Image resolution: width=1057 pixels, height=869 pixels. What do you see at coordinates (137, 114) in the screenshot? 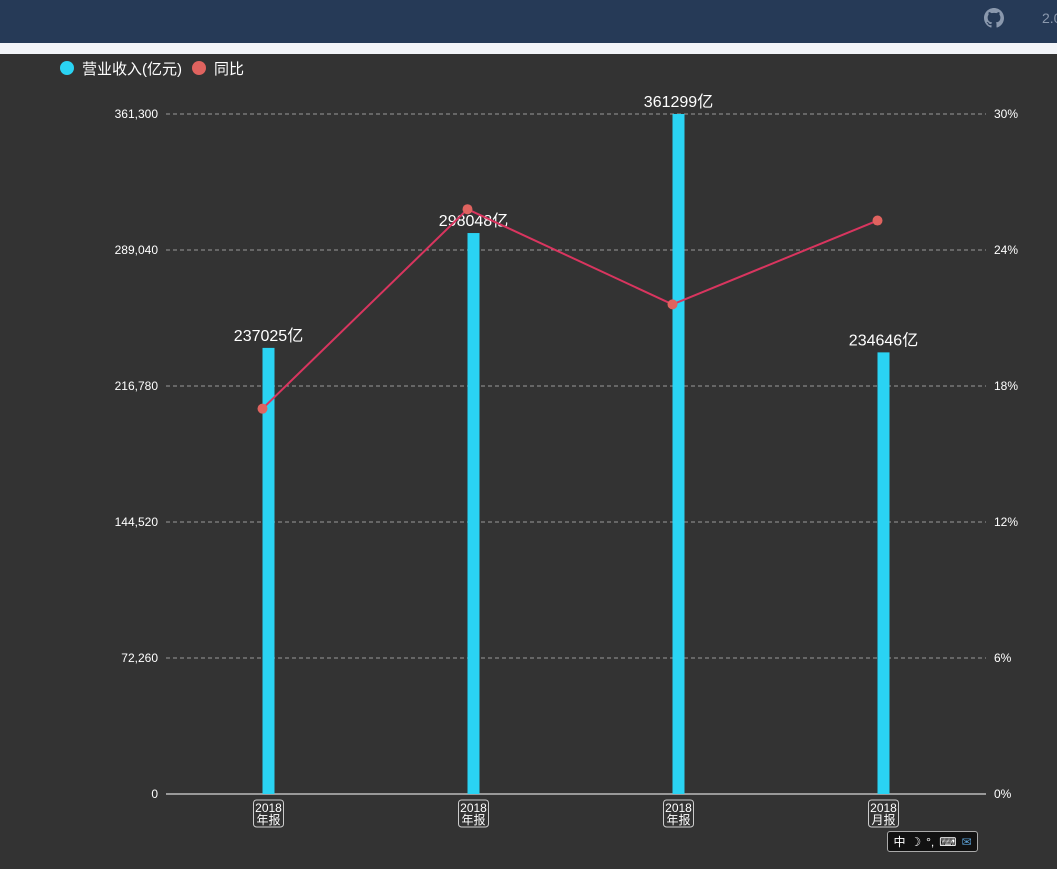
I see `left-axis-tick-label: 361,300` at bounding box center [137, 114].